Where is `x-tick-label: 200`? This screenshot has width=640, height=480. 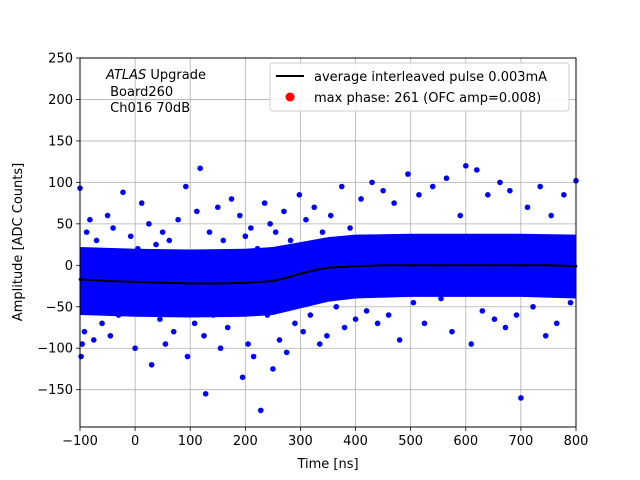
x-tick-label: 200 is located at coordinates (245, 441).